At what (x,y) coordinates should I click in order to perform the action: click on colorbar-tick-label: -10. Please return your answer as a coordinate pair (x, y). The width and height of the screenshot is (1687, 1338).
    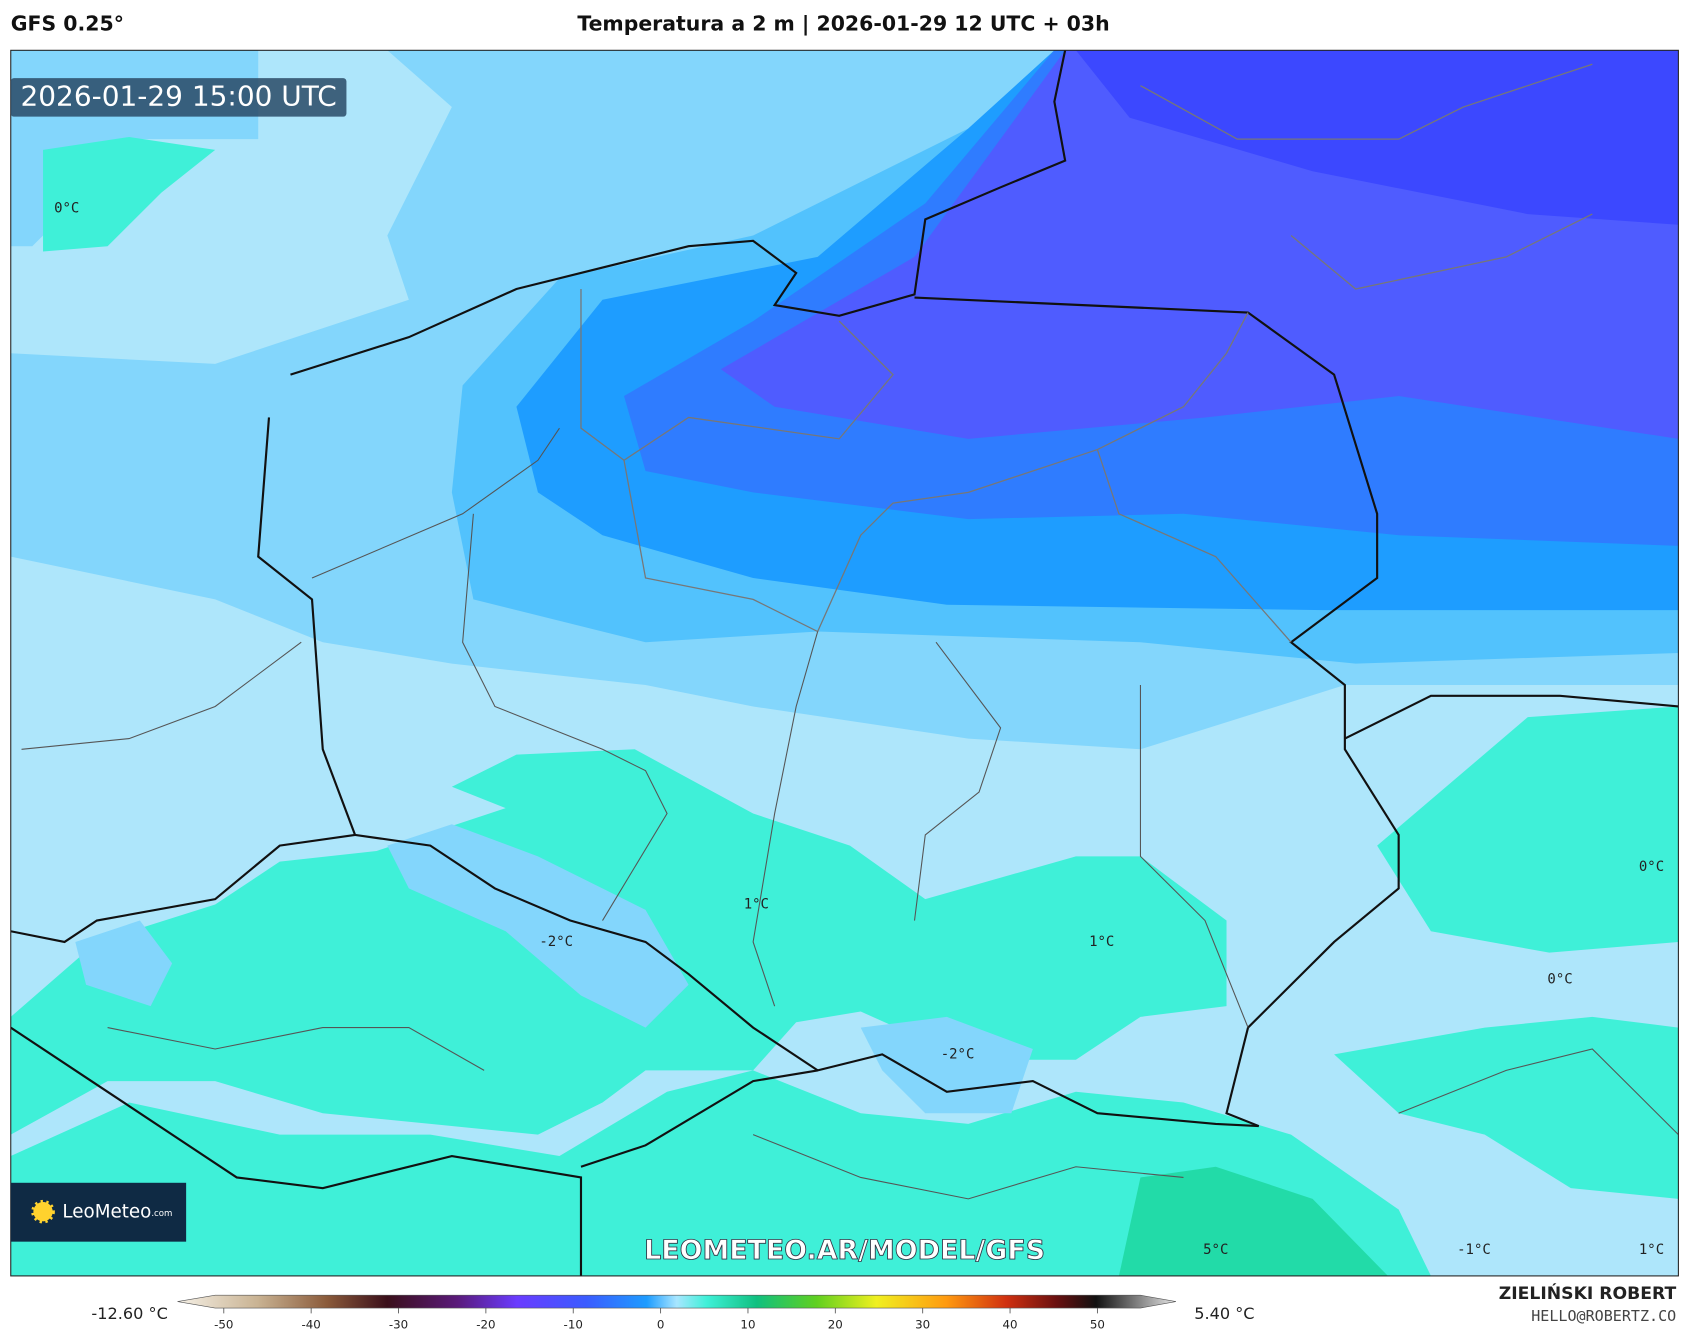
    Looking at the image, I should click on (573, 1325).